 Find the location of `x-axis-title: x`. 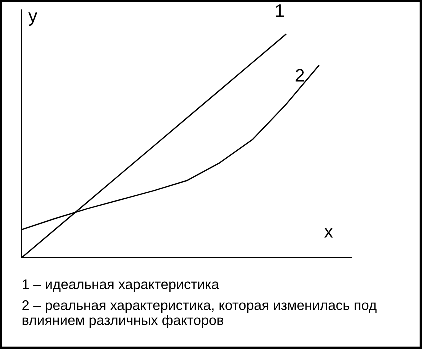

x-axis-title: x is located at coordinates (329, 233).